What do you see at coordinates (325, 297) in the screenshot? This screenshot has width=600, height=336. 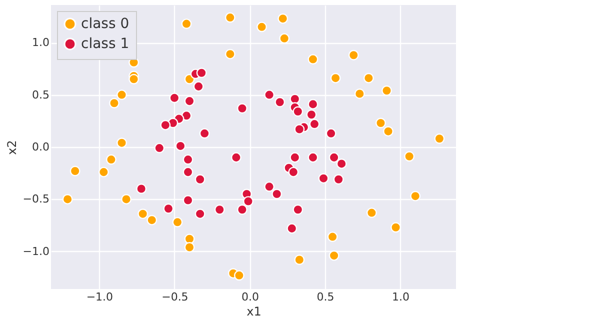 I see `x-tick-label: 0.5` at bounding box center [325, 297].